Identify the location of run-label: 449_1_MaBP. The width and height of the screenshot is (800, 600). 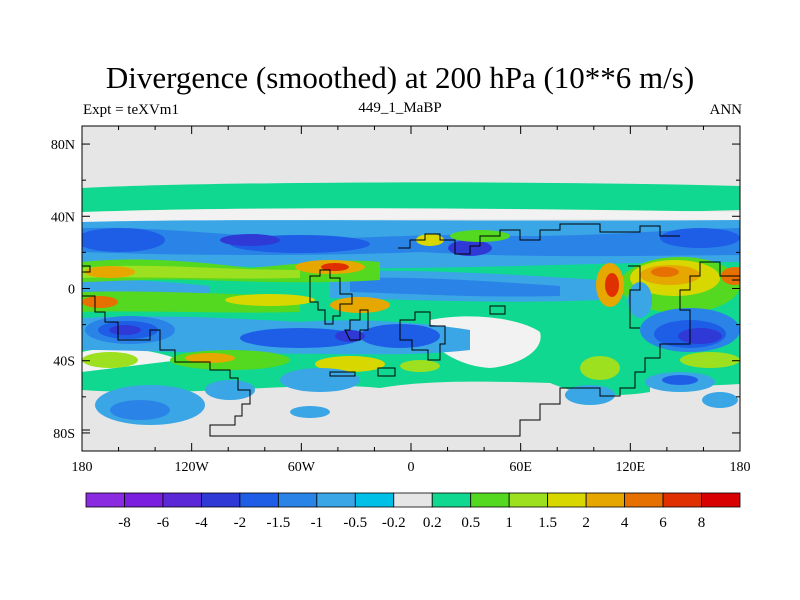
(400, 108).